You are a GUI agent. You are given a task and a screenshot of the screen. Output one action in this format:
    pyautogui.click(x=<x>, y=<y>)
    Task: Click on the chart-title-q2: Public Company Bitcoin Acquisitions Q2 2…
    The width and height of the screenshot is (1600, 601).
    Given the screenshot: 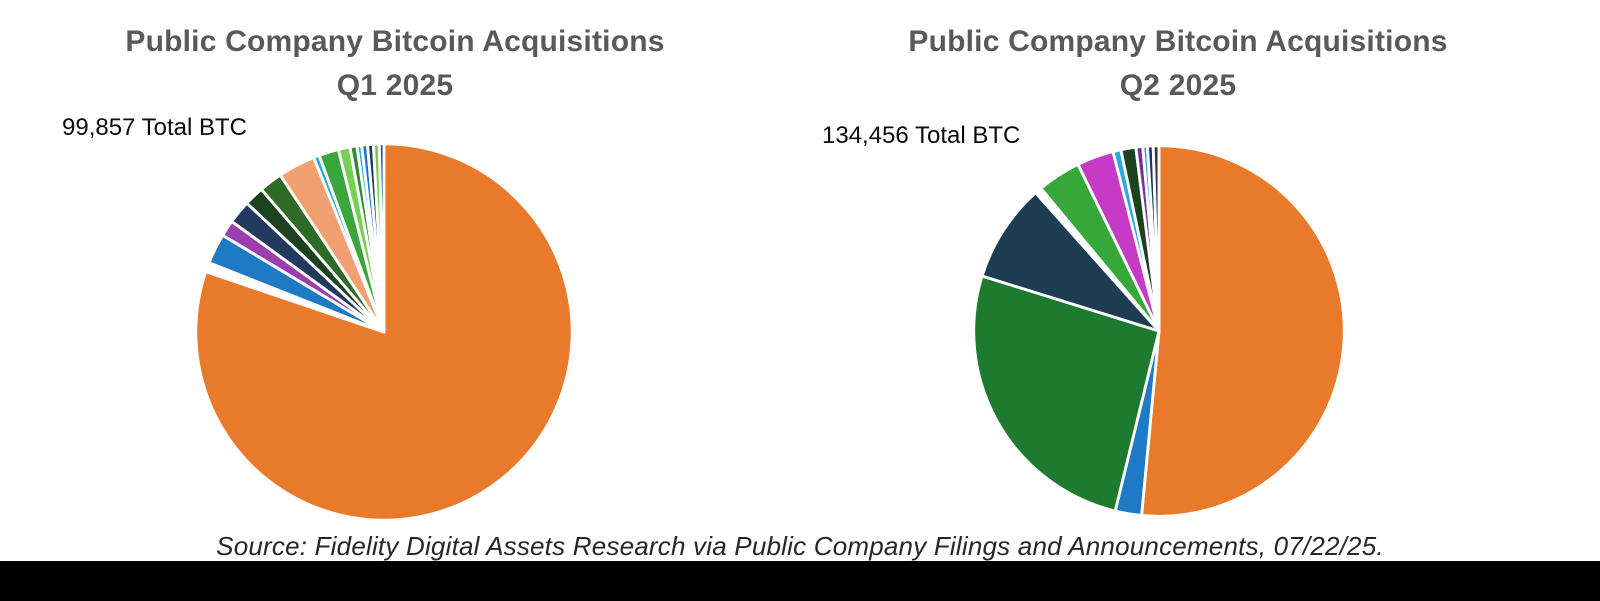 What is the action you would take?
    pyautogui.click(x=1178, y=63)
    